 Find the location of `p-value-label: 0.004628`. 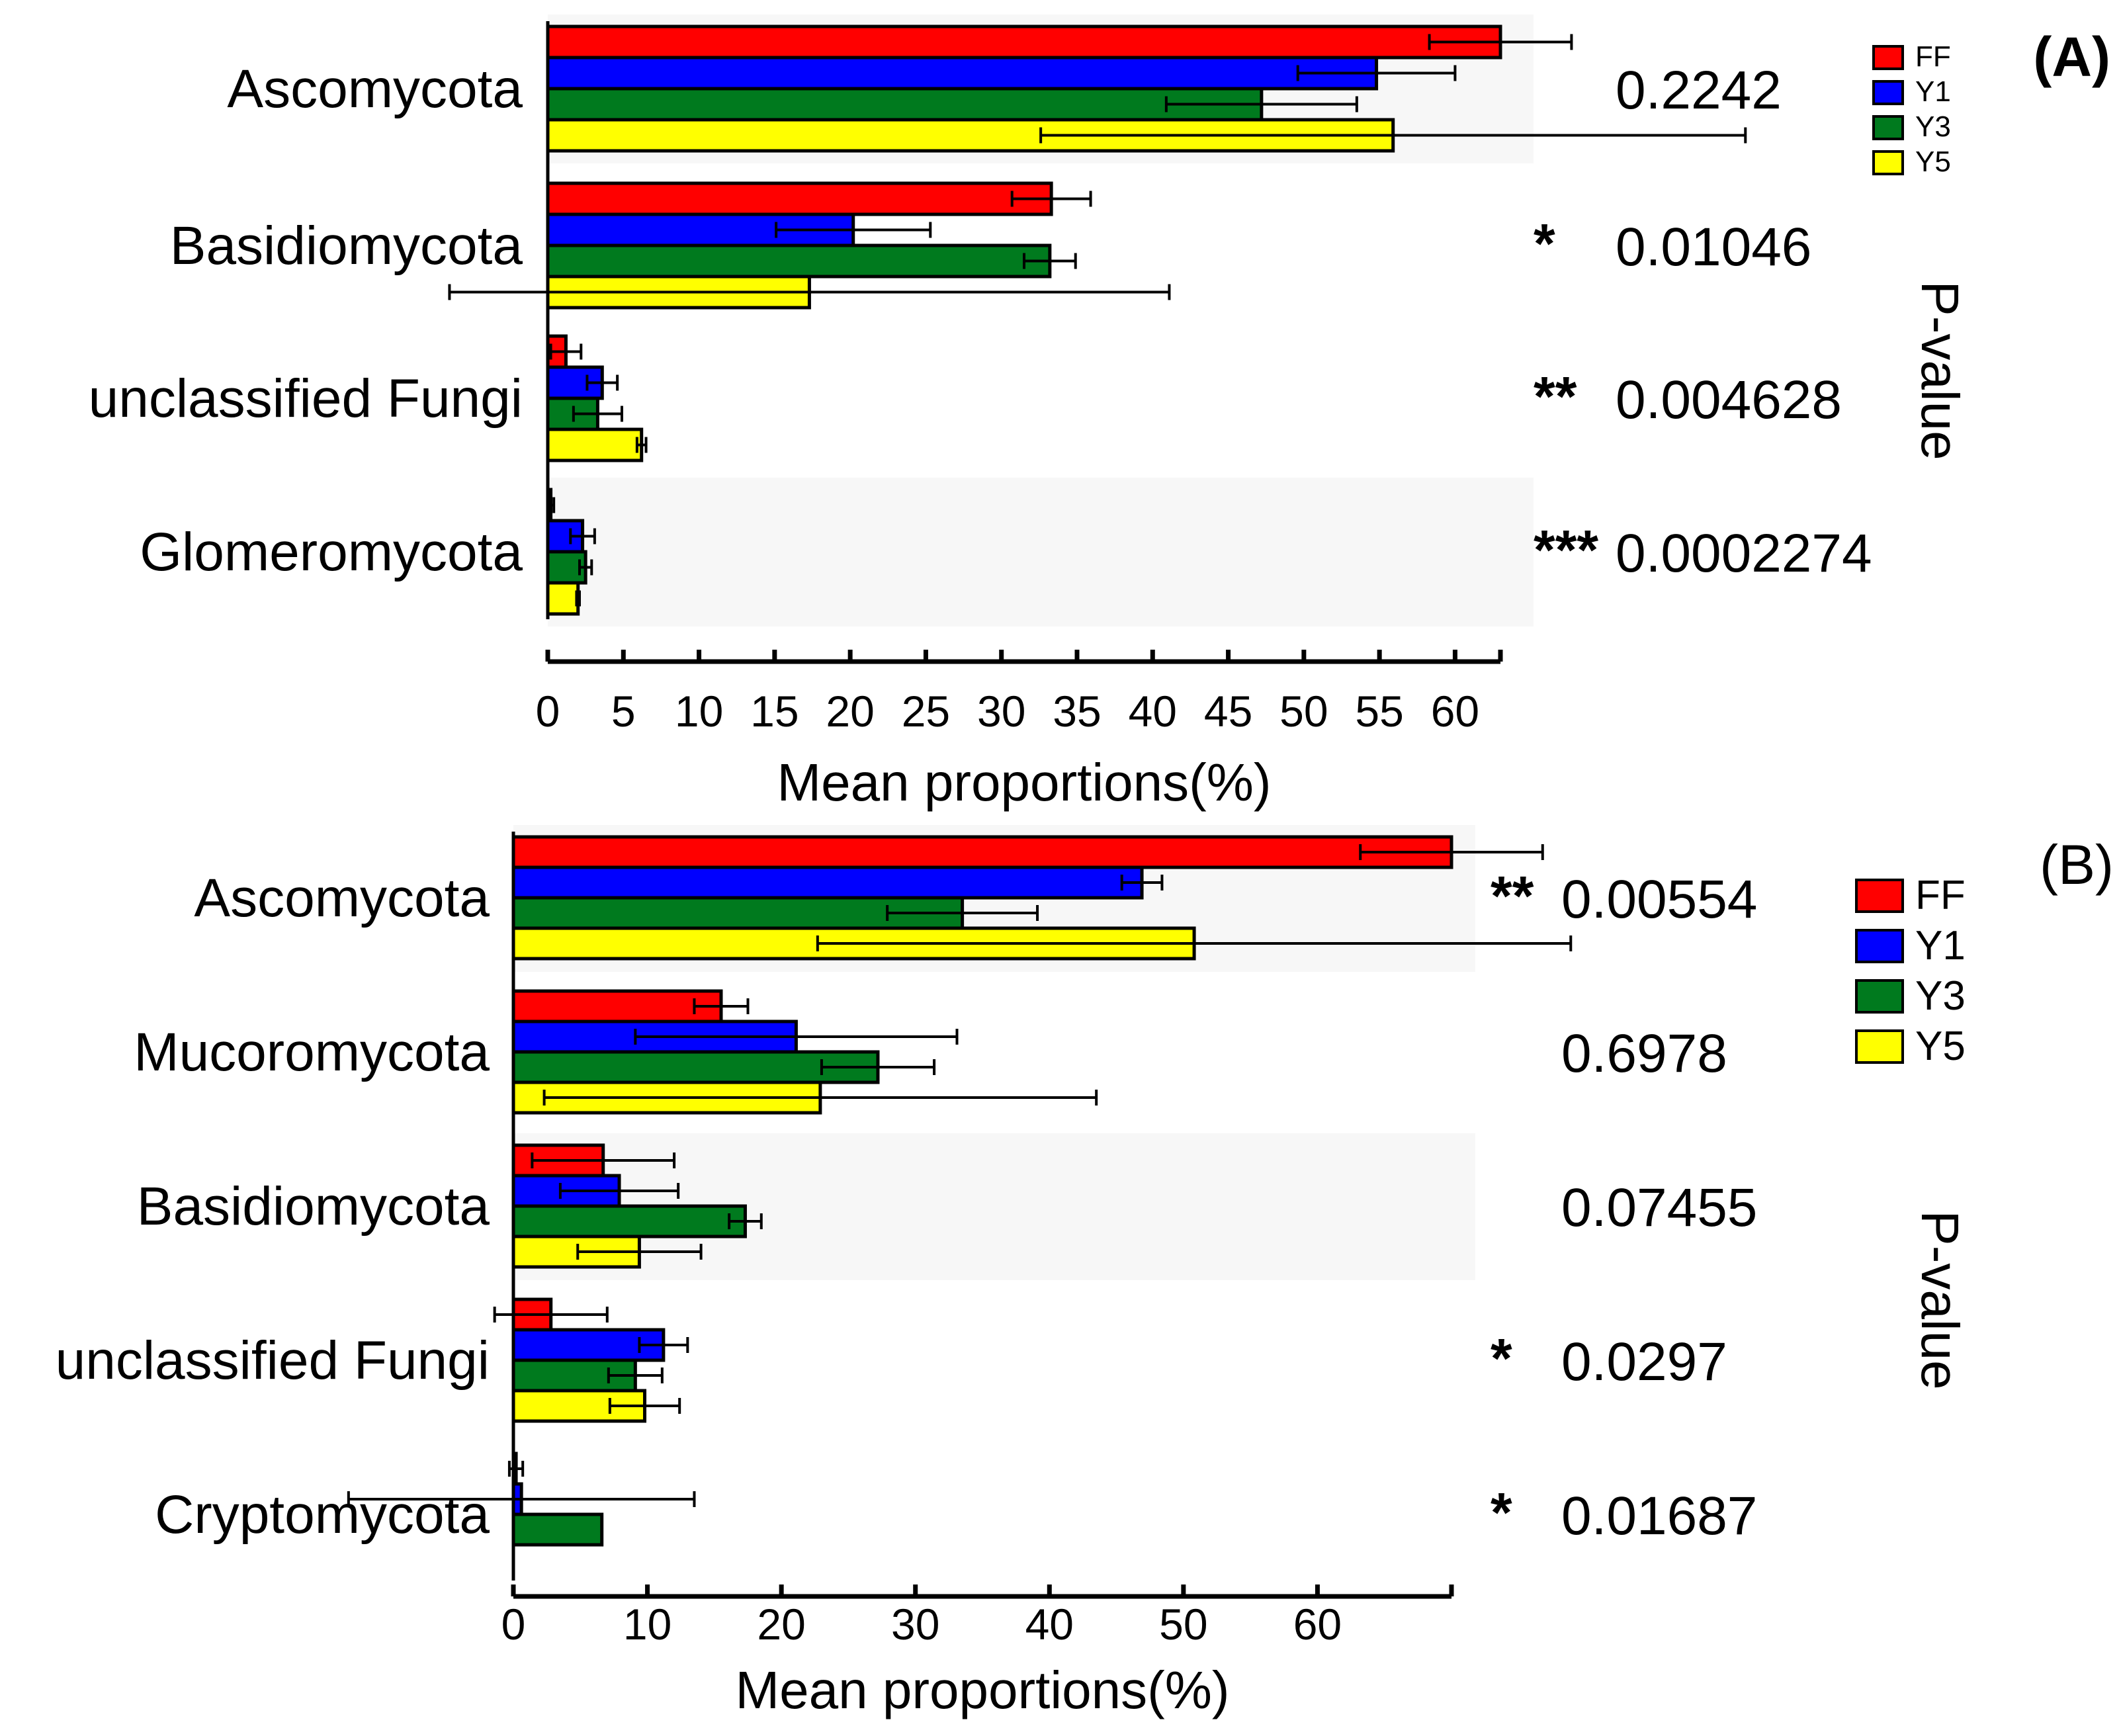

p-value-label: 0.004628 is located at coordinates (1729, 400).